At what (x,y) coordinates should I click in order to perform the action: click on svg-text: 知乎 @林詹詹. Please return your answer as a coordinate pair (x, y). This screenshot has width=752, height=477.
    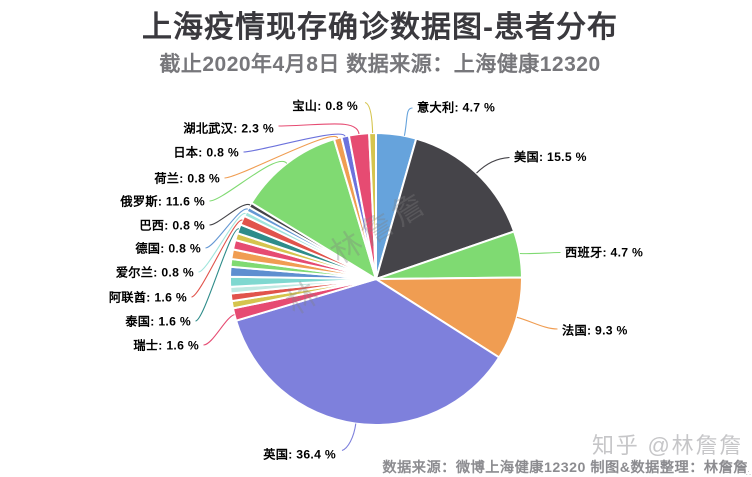
    Looking at the image, I should click on (667, 445).